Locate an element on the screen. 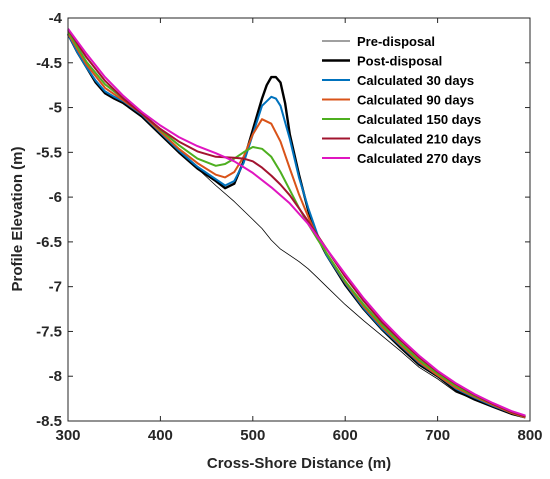 This screenshot has width=550, height=479. y-tick-label: -8.5 is located at coordinates (49, 421).